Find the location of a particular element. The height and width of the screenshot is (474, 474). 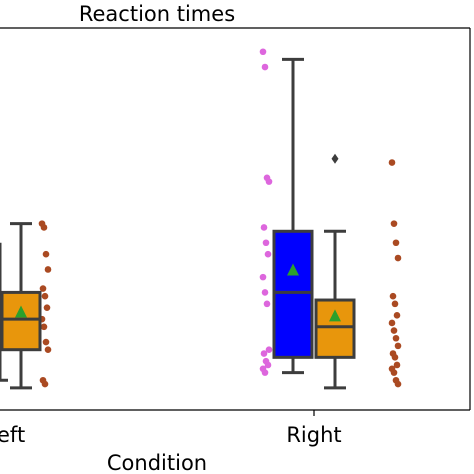

x-tick-label-left: eft is located at coordinates (12, 435).